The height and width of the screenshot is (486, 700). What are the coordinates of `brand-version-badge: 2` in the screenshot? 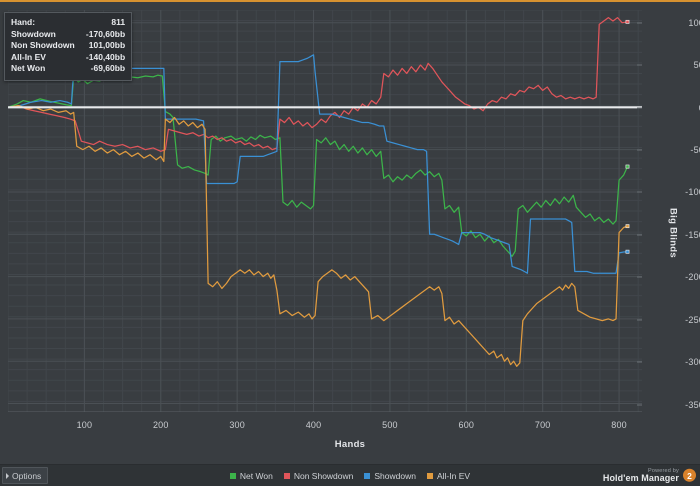 It's located at (689, 475).